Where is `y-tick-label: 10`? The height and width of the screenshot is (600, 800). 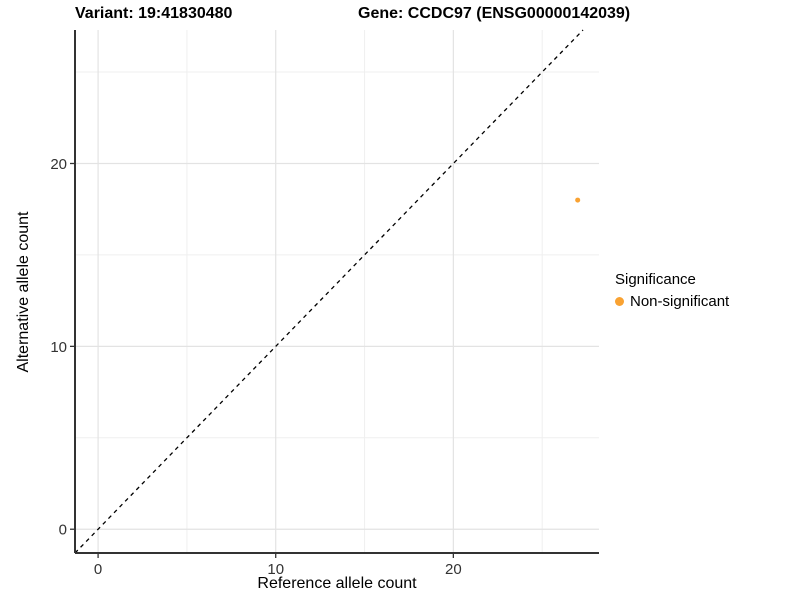 y-tick-label: 10 is located at coordinates (58, 347).